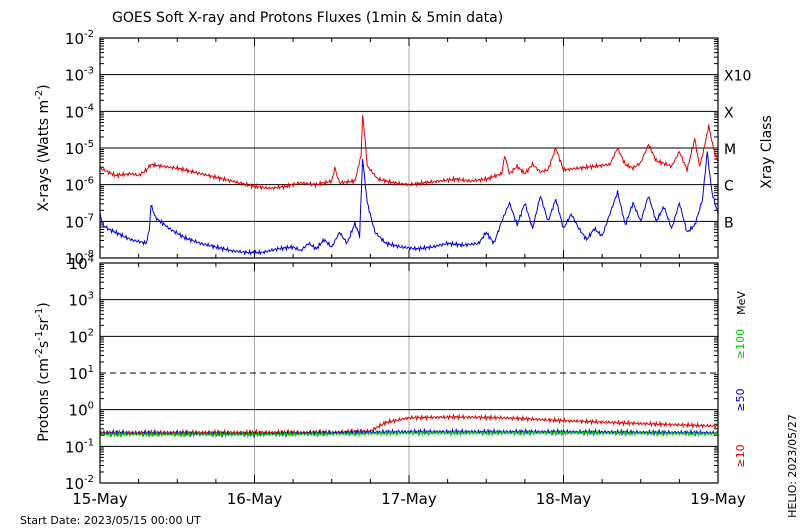 This screenshot has width=800, height=530. I want to click on xray-y-tick-label: 10⁻⁷, so click(79, 221).